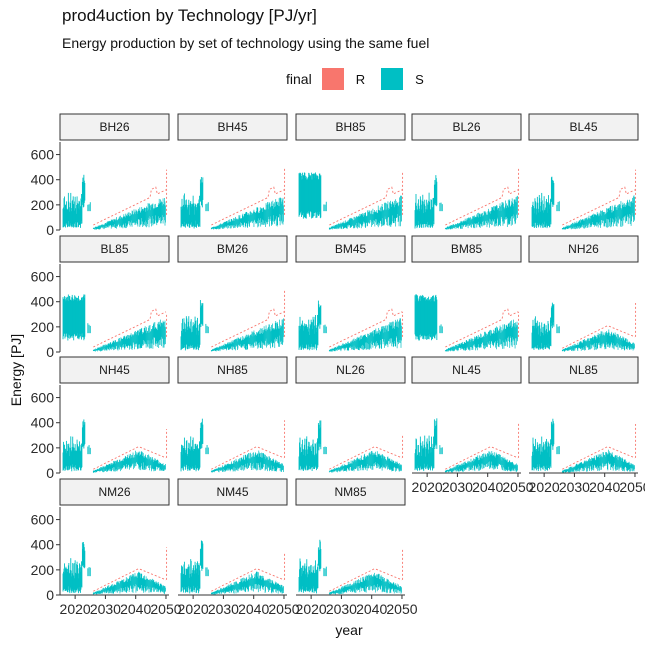 This screenshot has height=645, width=645. I want to click on facet-strip-nm26, so click(114, 492).